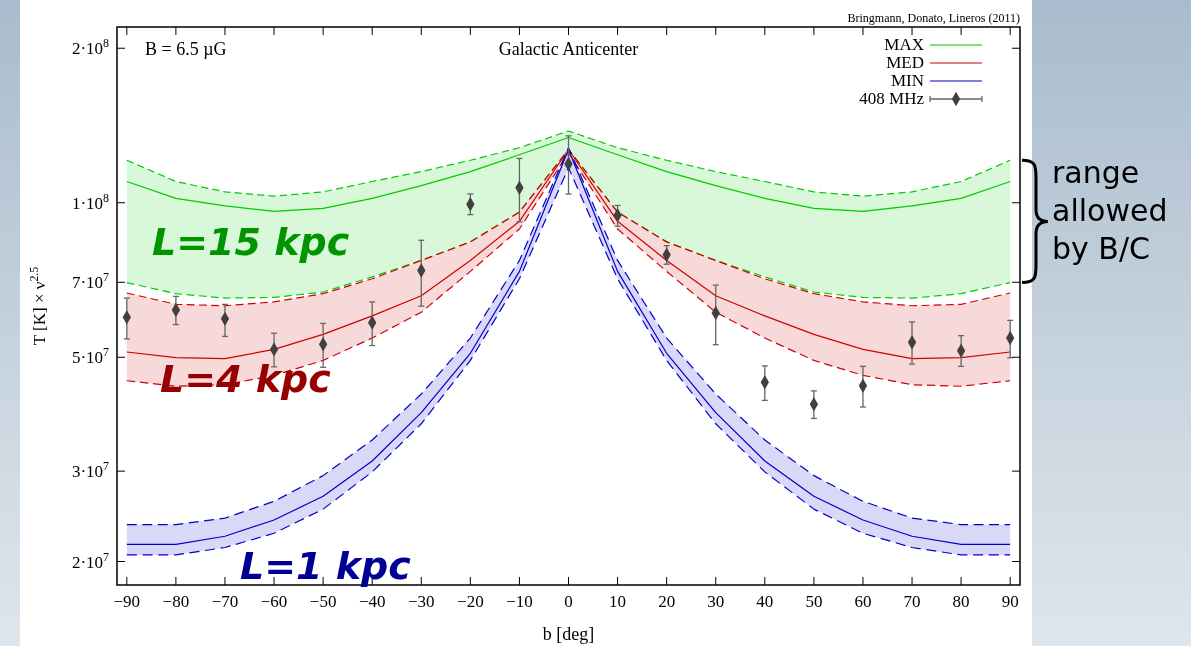 The height and width of the screenshot is (646, 1191). I want to click on x-tick-label: 70, so click(912, 601).